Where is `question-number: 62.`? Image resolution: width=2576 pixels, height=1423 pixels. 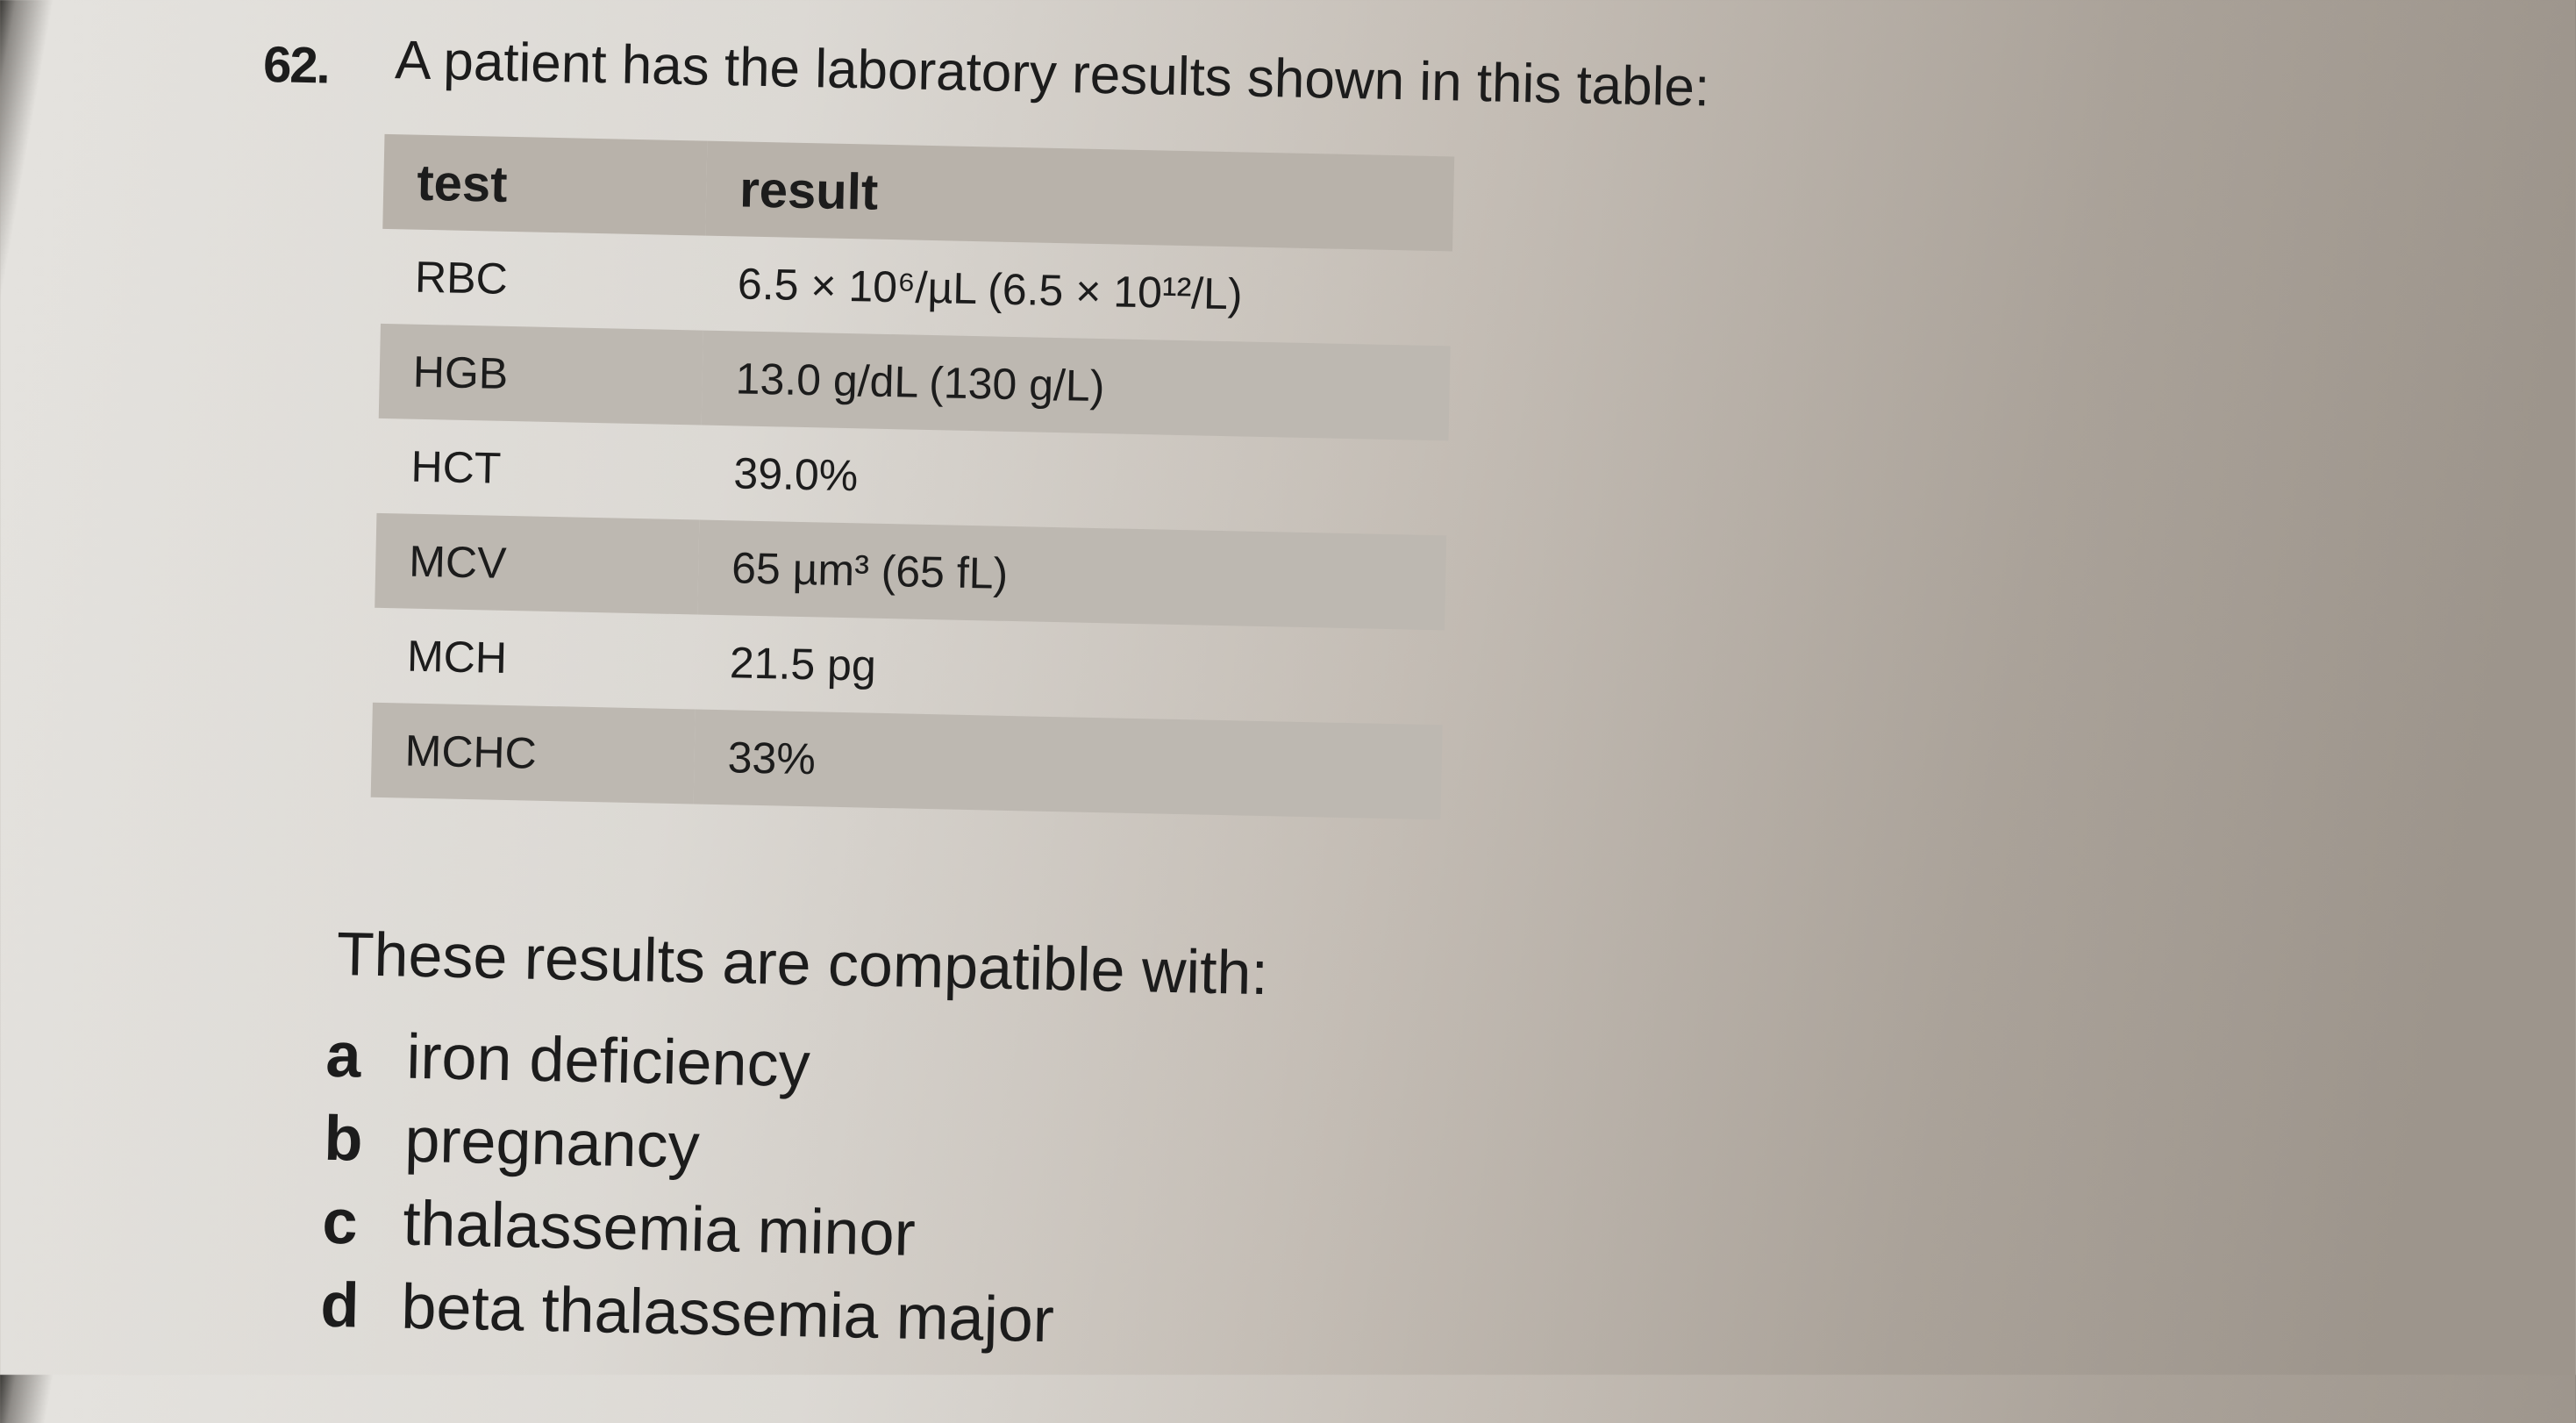
question-number: 62. is located at coordinates (296, 65).